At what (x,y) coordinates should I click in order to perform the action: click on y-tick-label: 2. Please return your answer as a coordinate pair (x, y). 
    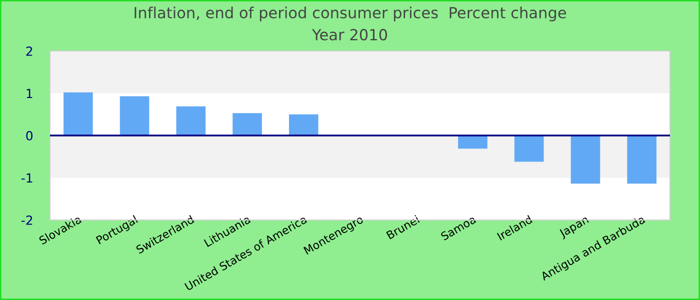
    Looking at the image, I should click on (29, 51).